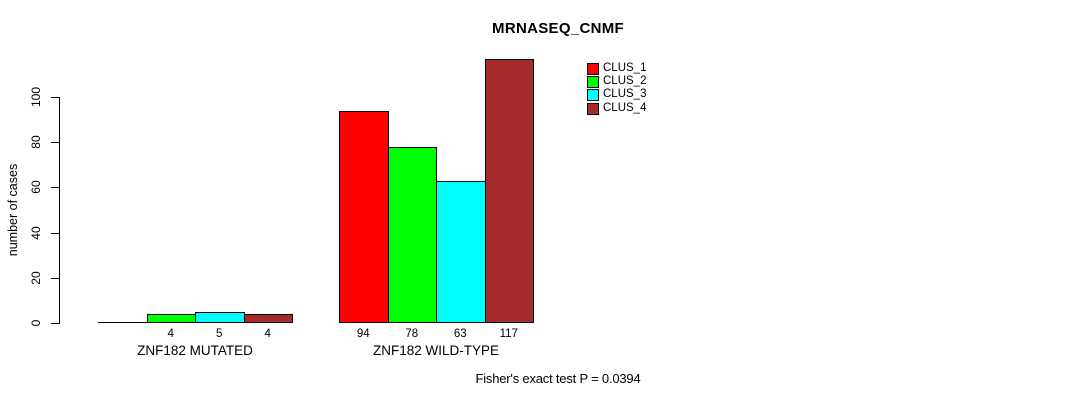  What do you see at coordinates (363, 334) in the screenshot?
I see `bar-value-label: 94` at bounding box center [363, 334].